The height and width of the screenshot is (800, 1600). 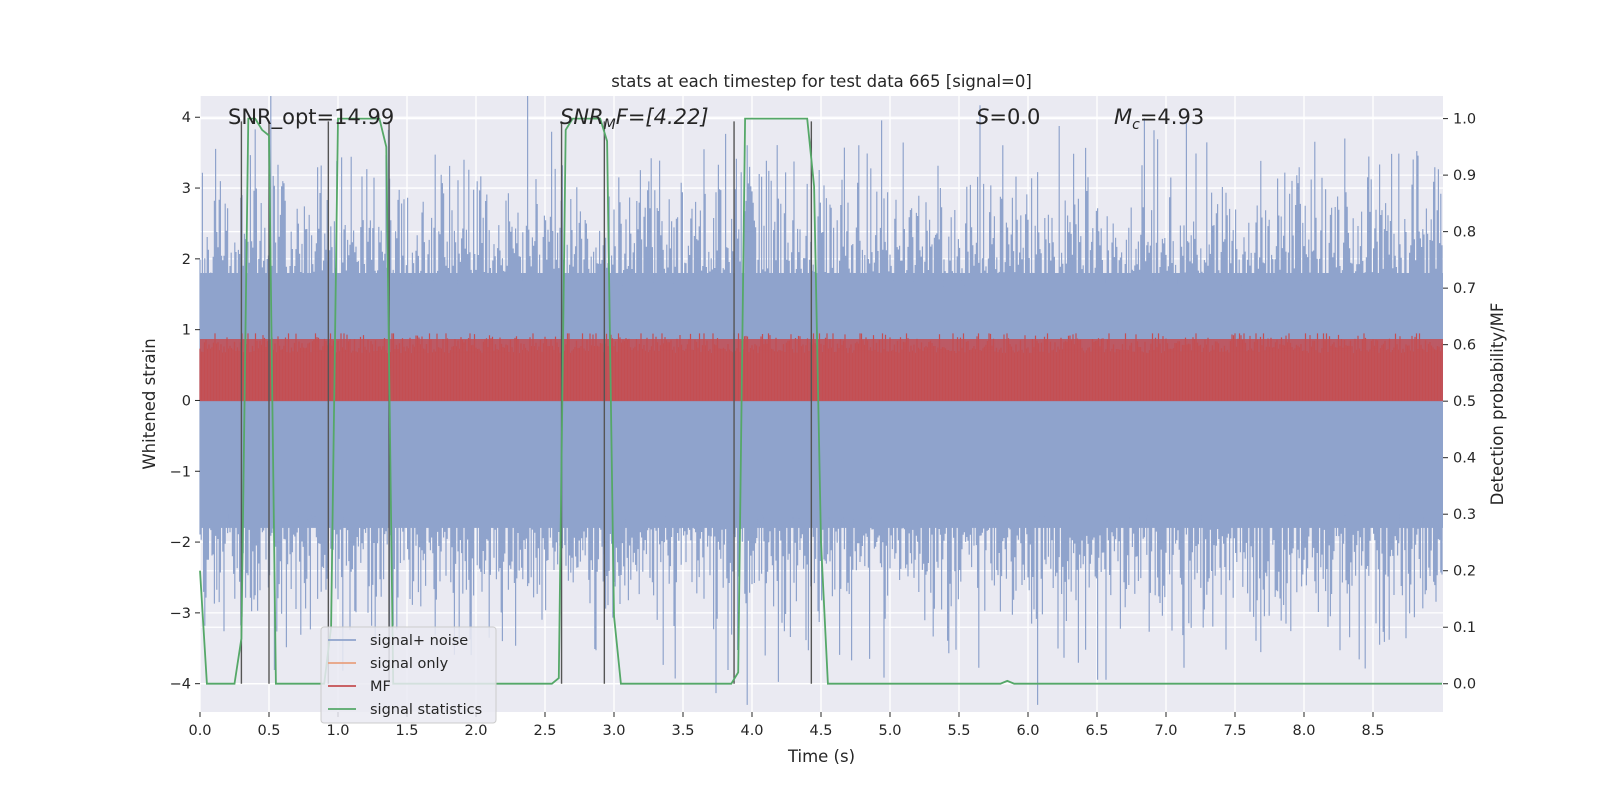 I want to click on legend-box, so click(x=408, y=675).